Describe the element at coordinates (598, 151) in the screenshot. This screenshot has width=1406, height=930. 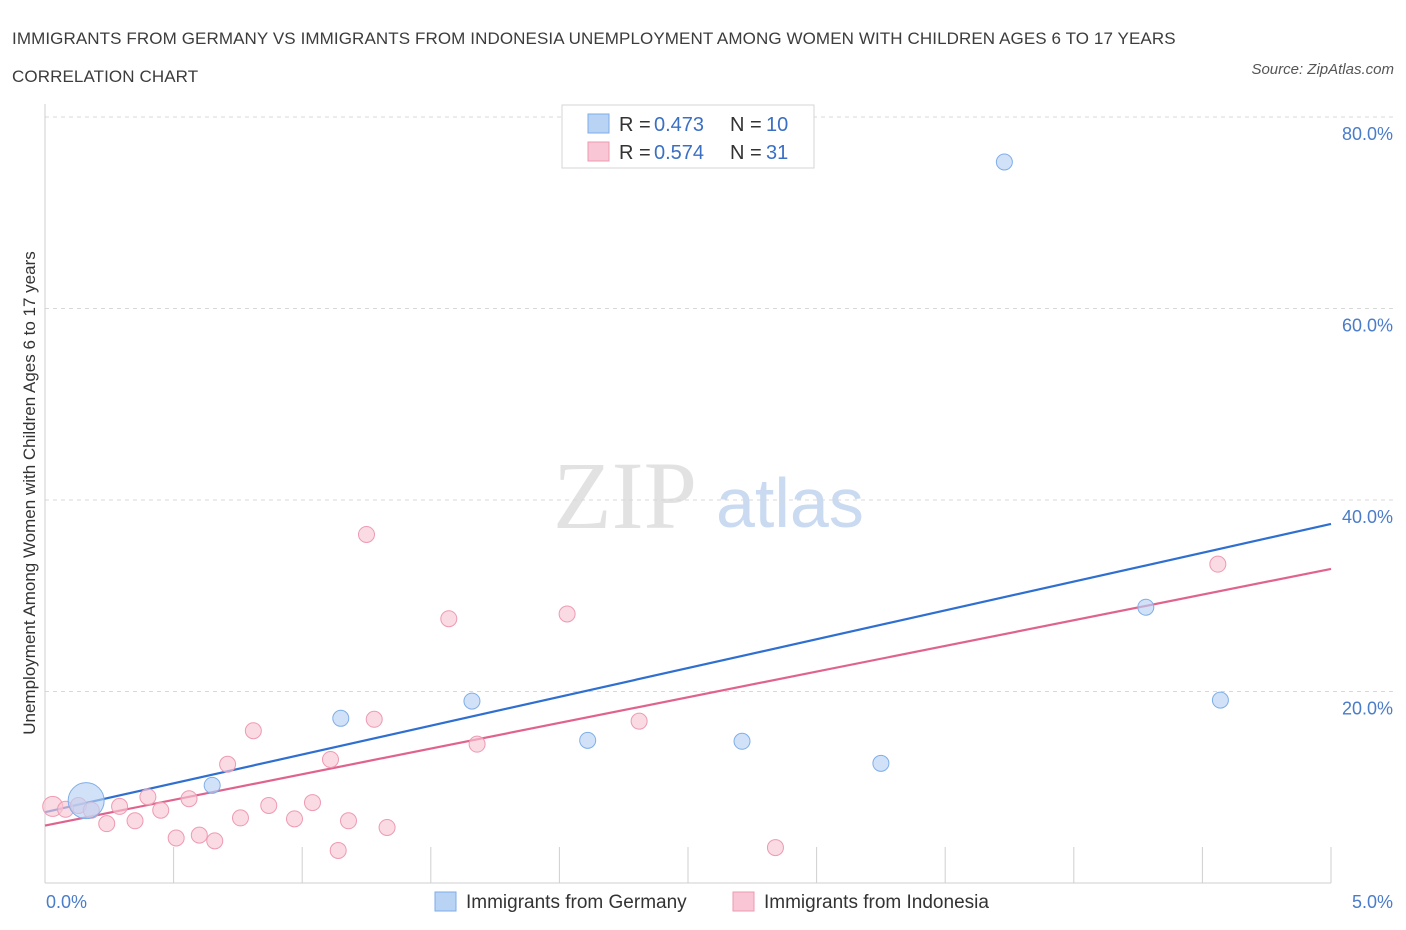
I see `legend-swatch-indonesia` at that location.